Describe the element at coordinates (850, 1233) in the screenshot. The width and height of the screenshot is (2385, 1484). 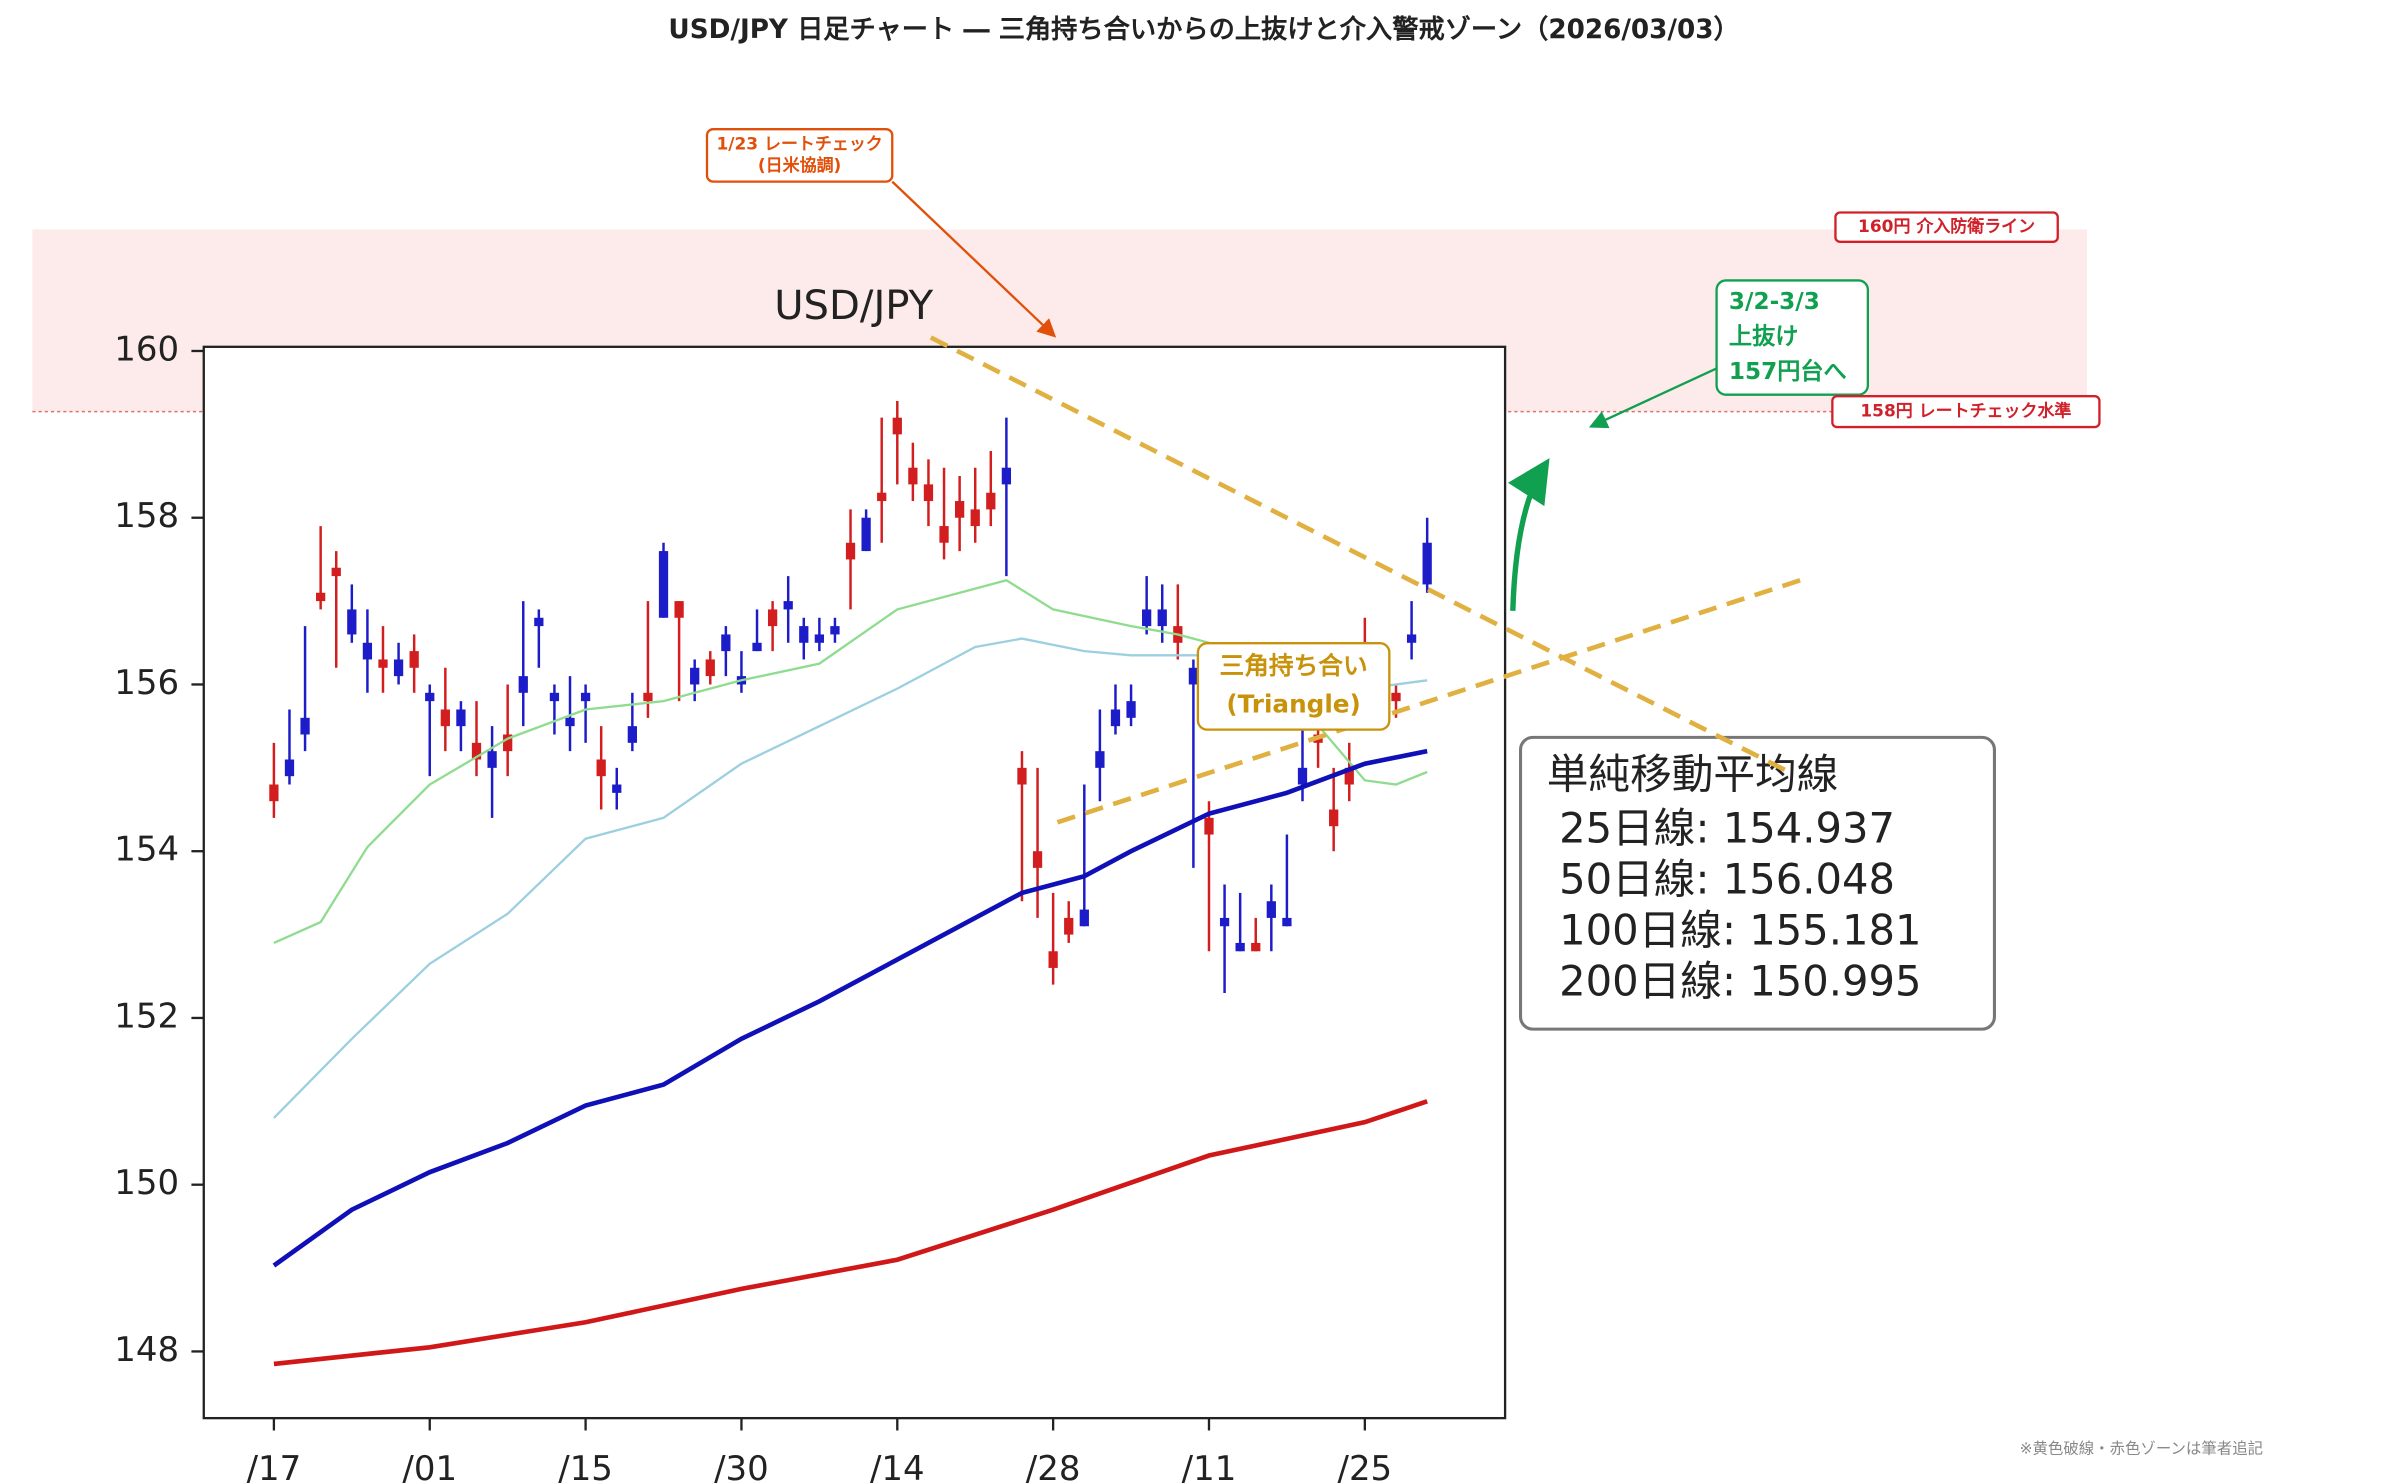
I see `ma-line` at that location.